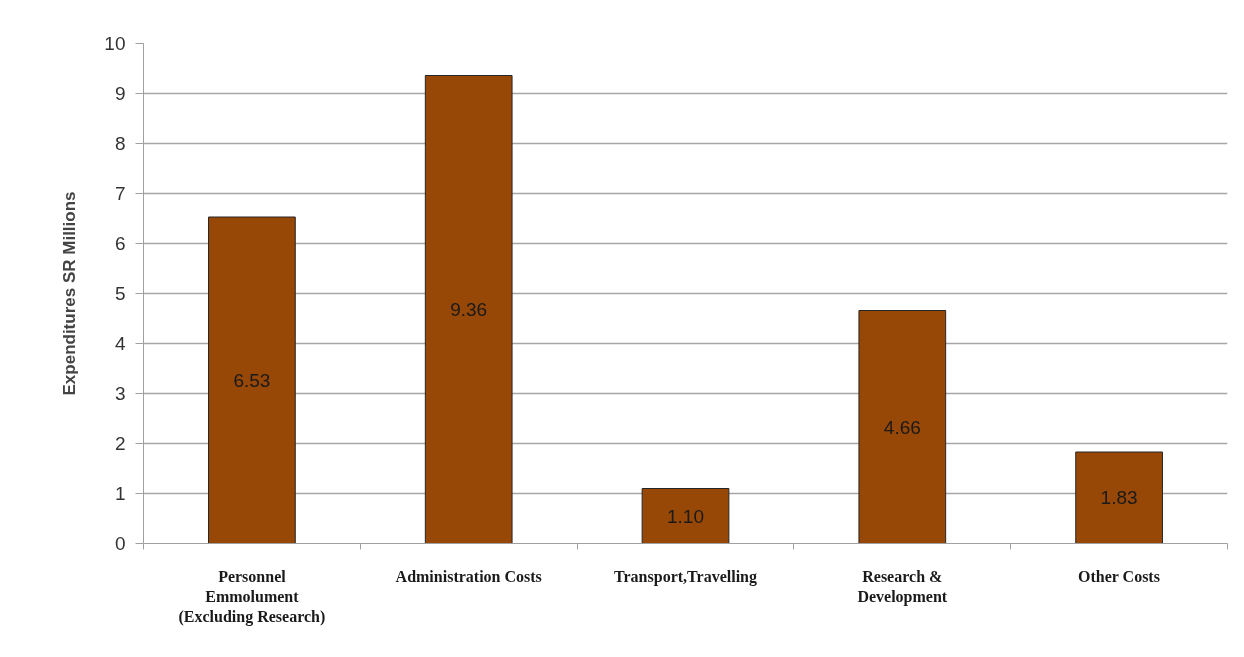 The height and width of the screenshot is (657, 1244). What do you see at coordinates (252, 597) in the screenshot?
I see `x-tick-label: Personnel Emmolument (Excluding Research)` at bounding box center [252, 597].